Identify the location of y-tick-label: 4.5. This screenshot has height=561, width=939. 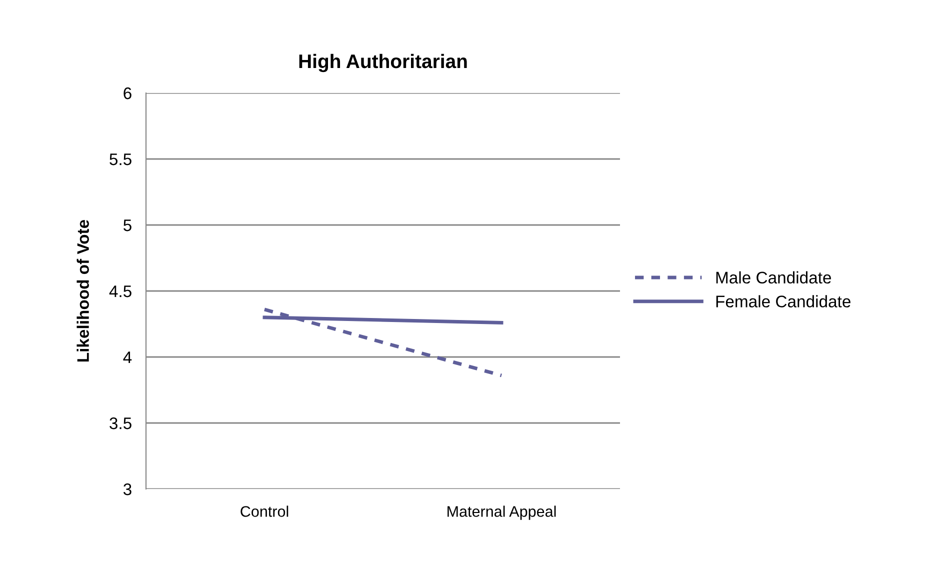
(120, 292).